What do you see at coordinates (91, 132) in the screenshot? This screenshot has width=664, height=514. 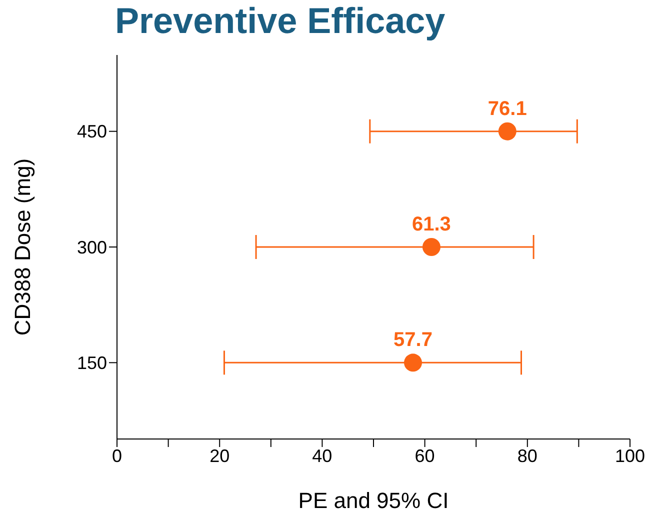 I see `y-tick-label: 450` at bounding box center [91, 132].